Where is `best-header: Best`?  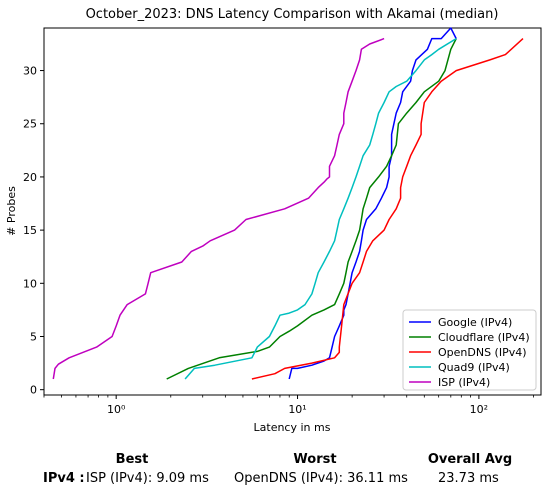 best-header: Best is located at coordinates (132, 459).